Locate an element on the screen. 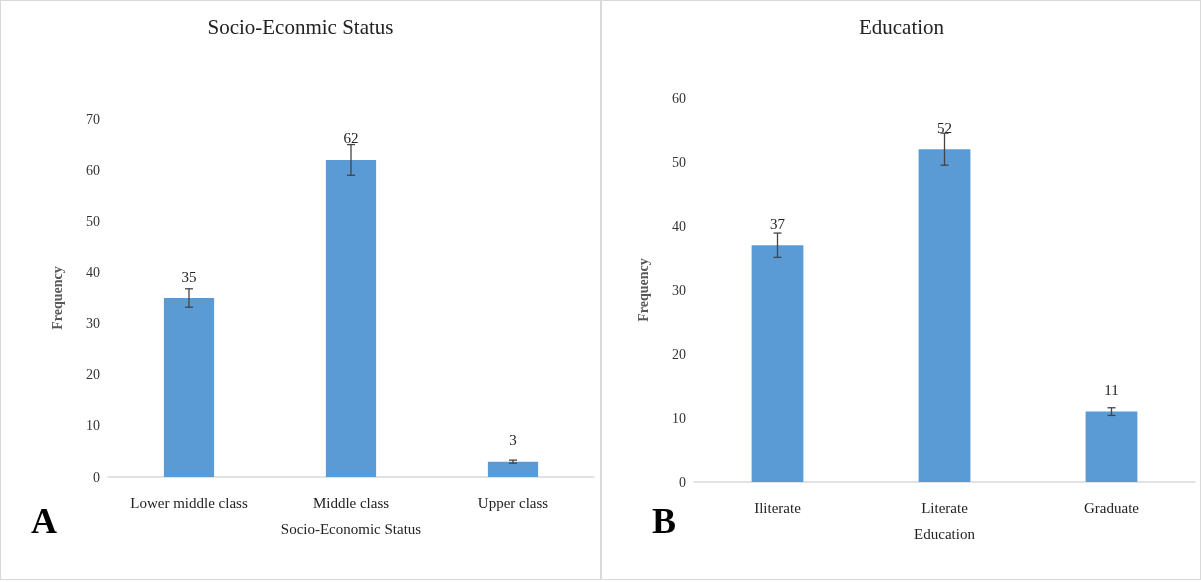 This screenshot has width=1201, height=582. x-tick-label: Middle class is located at coordinates (351, 502).